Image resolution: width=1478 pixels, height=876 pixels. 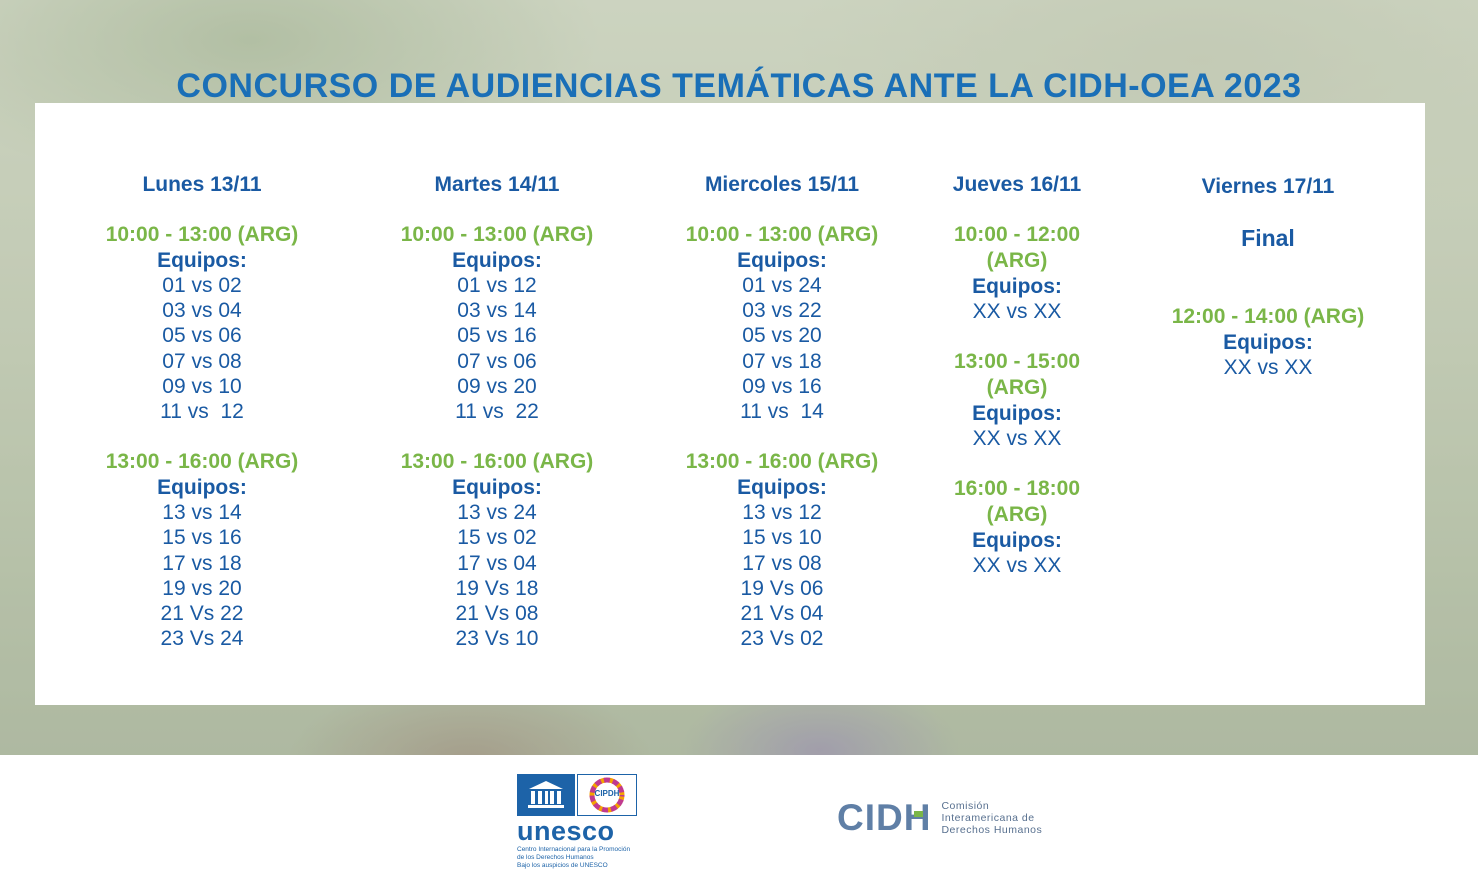 What do you see at coordinates (965, 806) in the screenshot?
I see `cidh-name-line-1: Comisión` at bounding box center [965, 806].